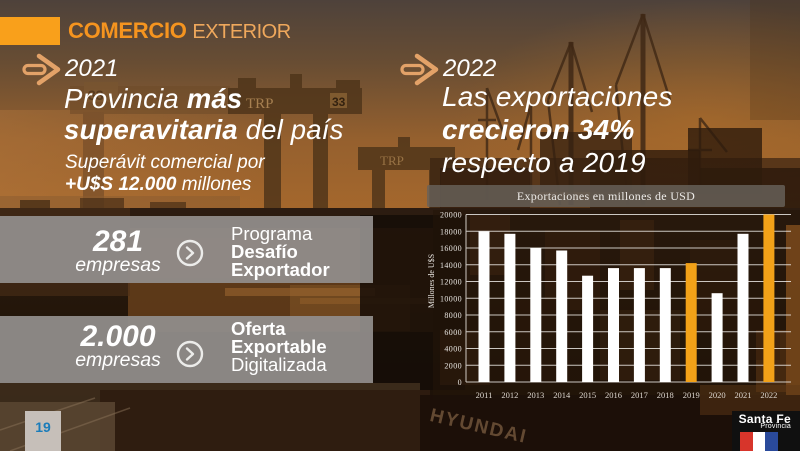 This screenshot has height=451, width=800. I want to click on svg-text: 8000, so click(453, 315).